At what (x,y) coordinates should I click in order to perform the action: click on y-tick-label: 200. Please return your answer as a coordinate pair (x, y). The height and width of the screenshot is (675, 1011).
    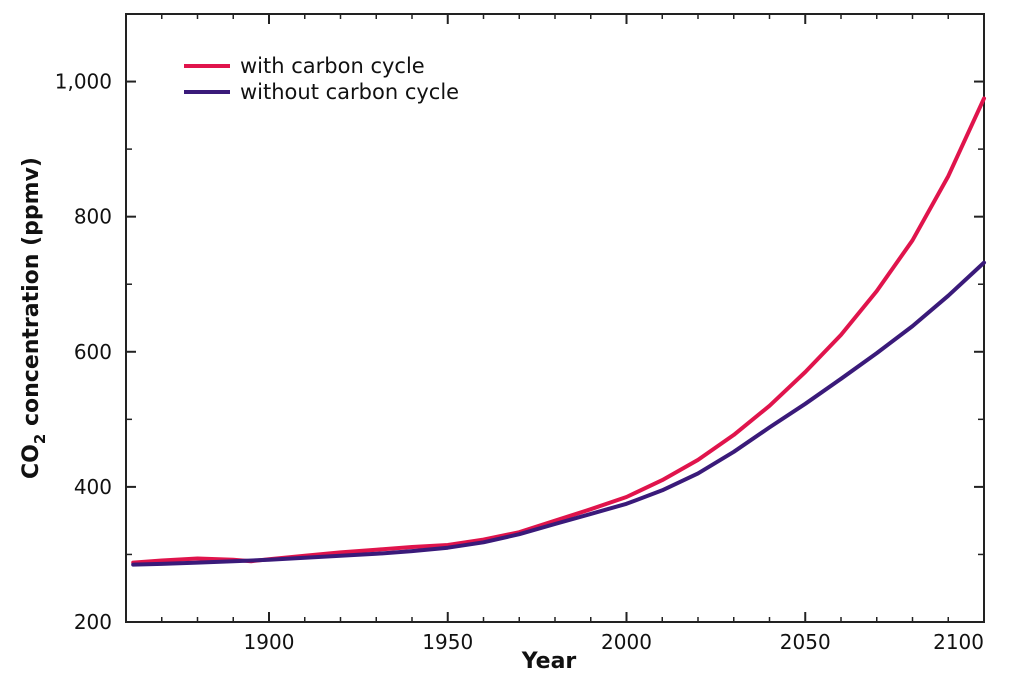
    Looking at the image, I should click on (93, 622).